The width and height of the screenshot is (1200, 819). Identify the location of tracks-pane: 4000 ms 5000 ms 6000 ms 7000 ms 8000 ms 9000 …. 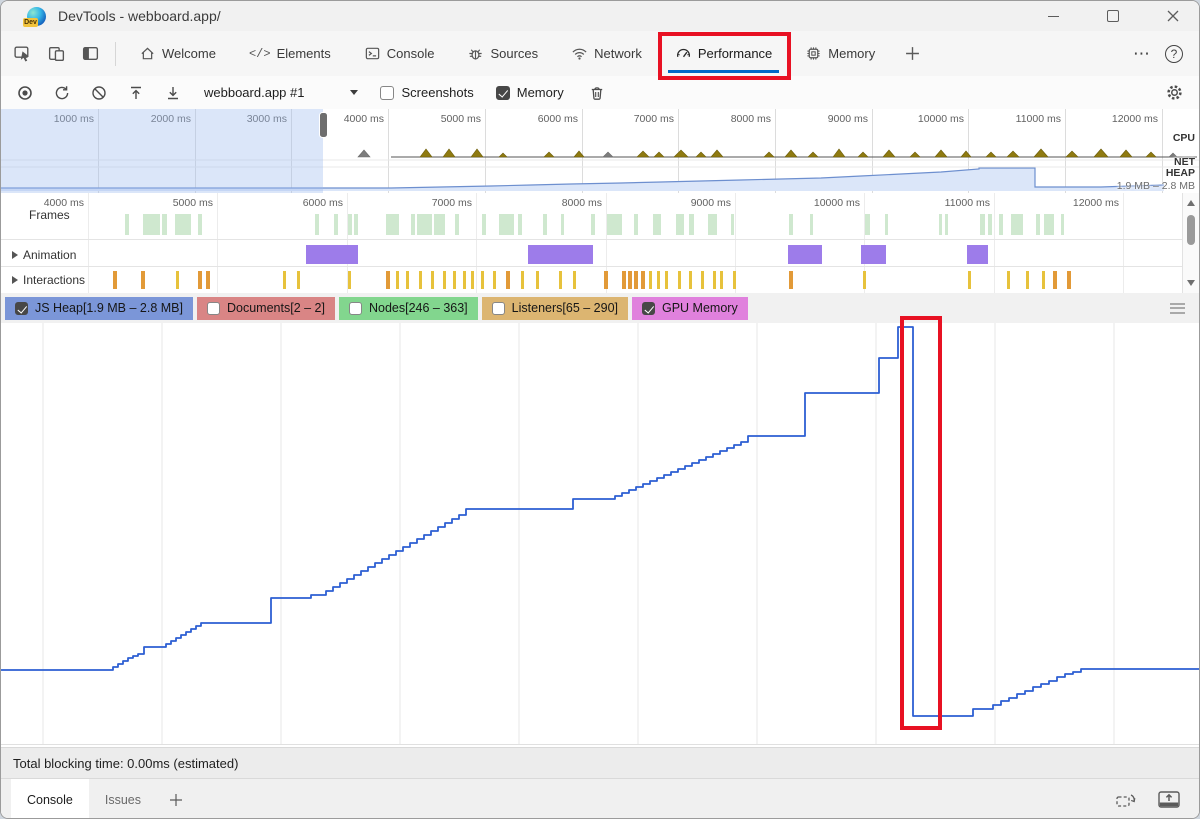
(600, 243).